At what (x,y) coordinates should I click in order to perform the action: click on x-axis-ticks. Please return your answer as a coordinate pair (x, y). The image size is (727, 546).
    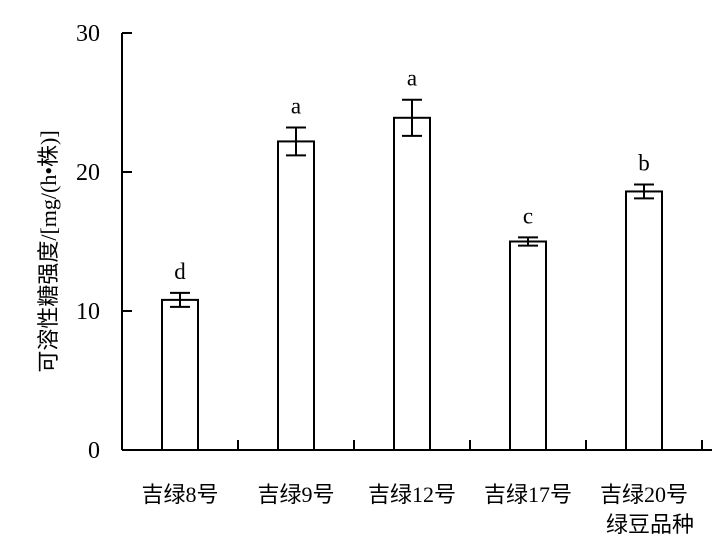
    Looking at the image, I should click on (412, 445).